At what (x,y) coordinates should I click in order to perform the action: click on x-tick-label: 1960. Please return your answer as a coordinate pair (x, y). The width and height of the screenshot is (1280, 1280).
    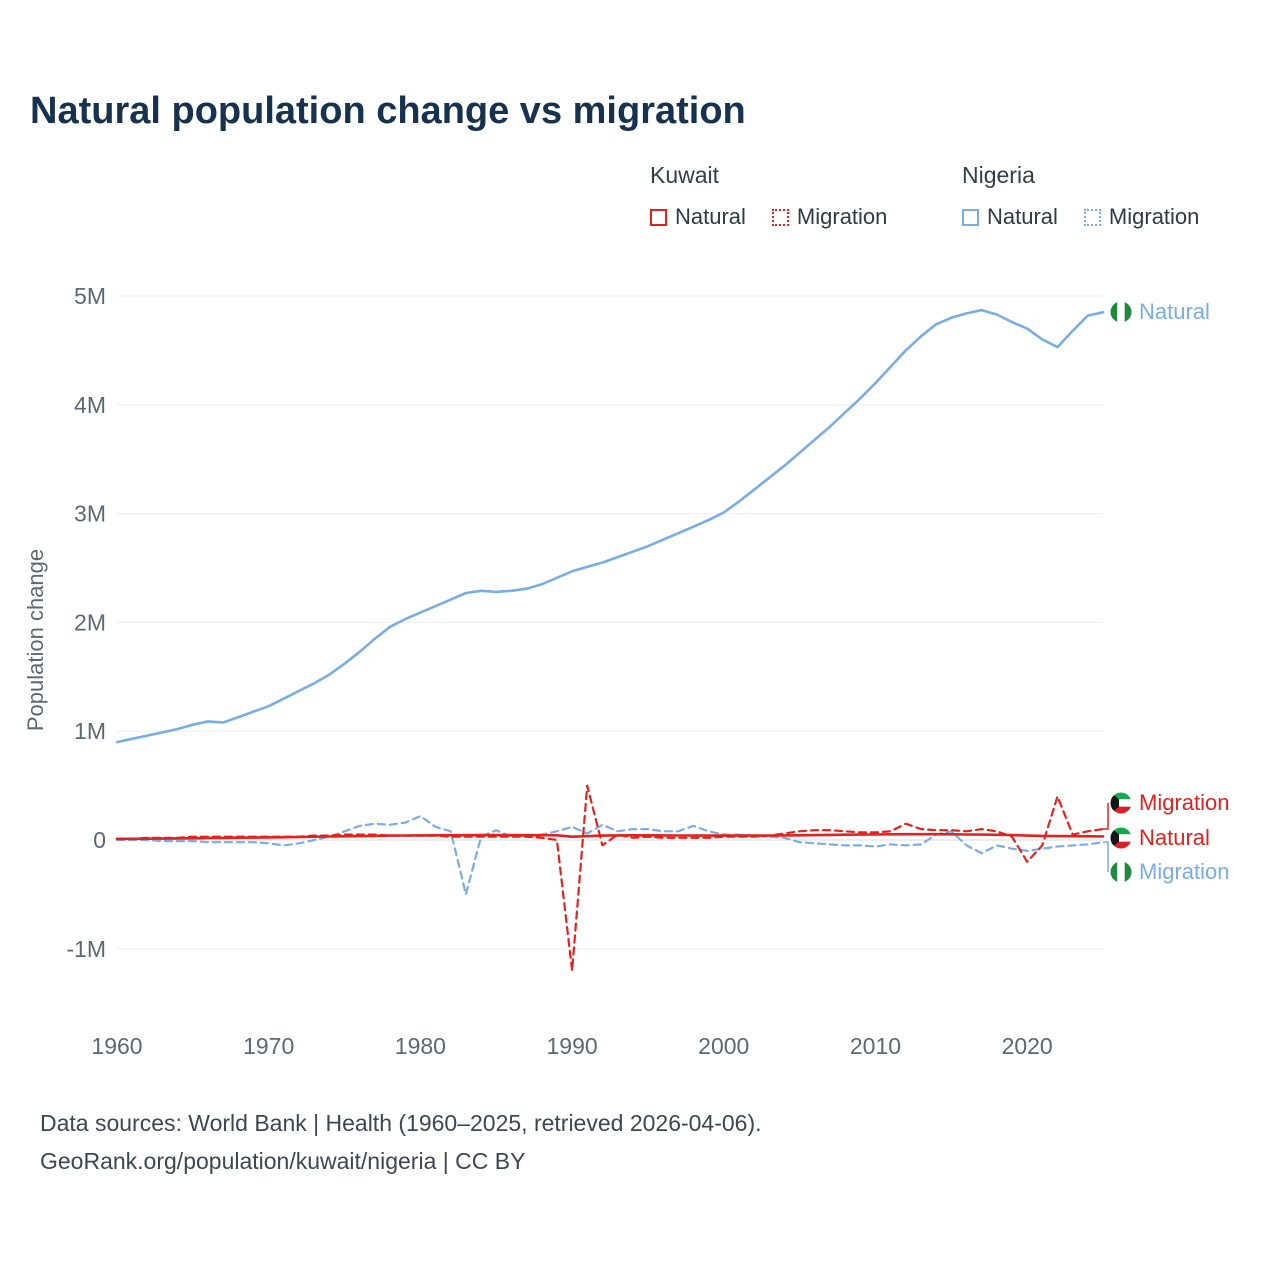
    Looking at the image, I should click on (116, 1046).